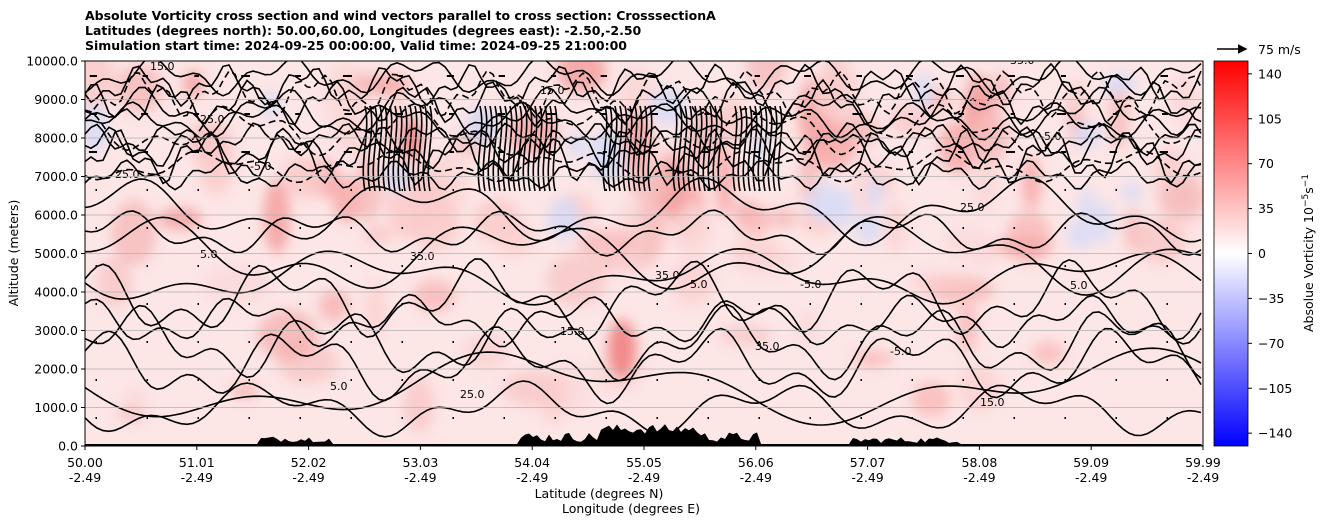 The width and height of the screenshot is (1332, 526). Describe the element at coordinates (1266, 163) in the screenshot. I see `colorbar-tick-label: 70` at that location.